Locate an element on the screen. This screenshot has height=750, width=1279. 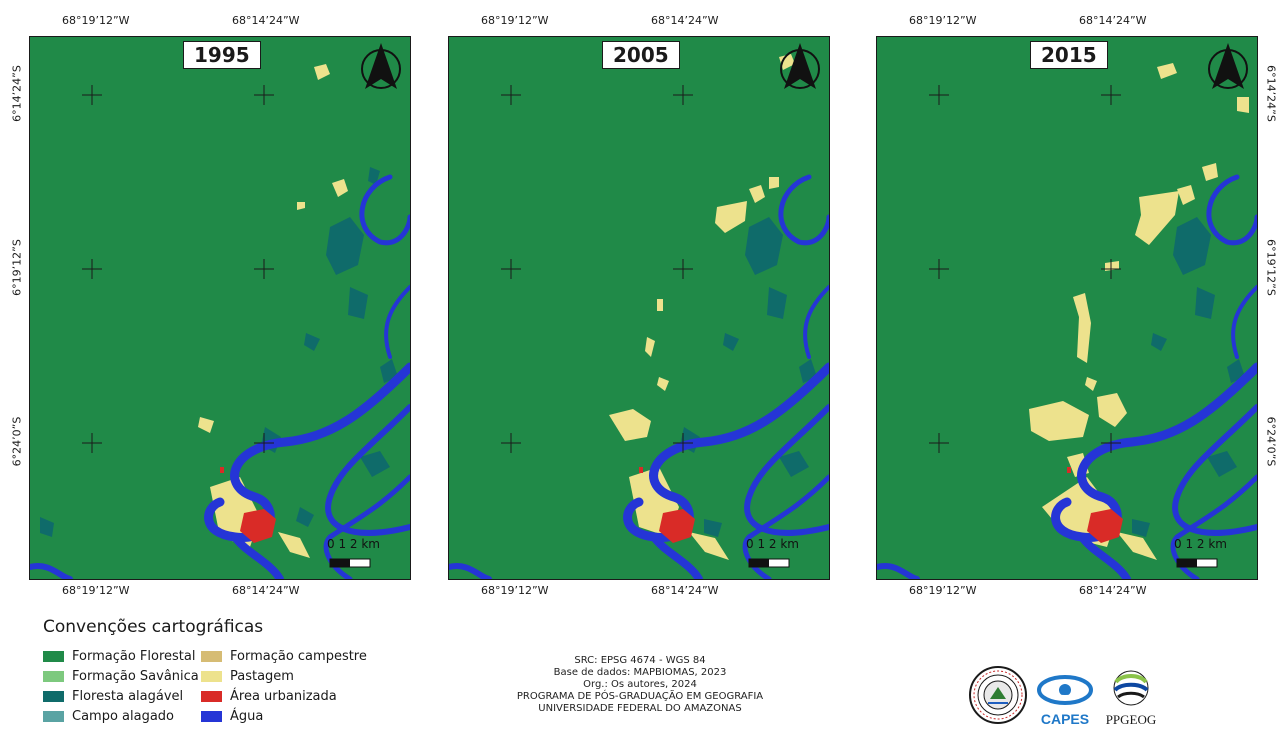
credit-university: UNIVERSIDADE FEDERAL DO AMAZONAS is located at coordinates (640, 708).